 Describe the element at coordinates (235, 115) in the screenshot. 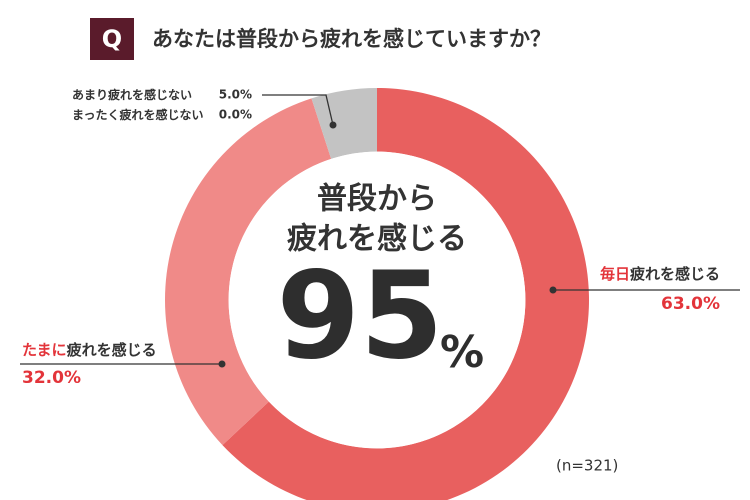

I see `value-label: 0.0%` at that location.